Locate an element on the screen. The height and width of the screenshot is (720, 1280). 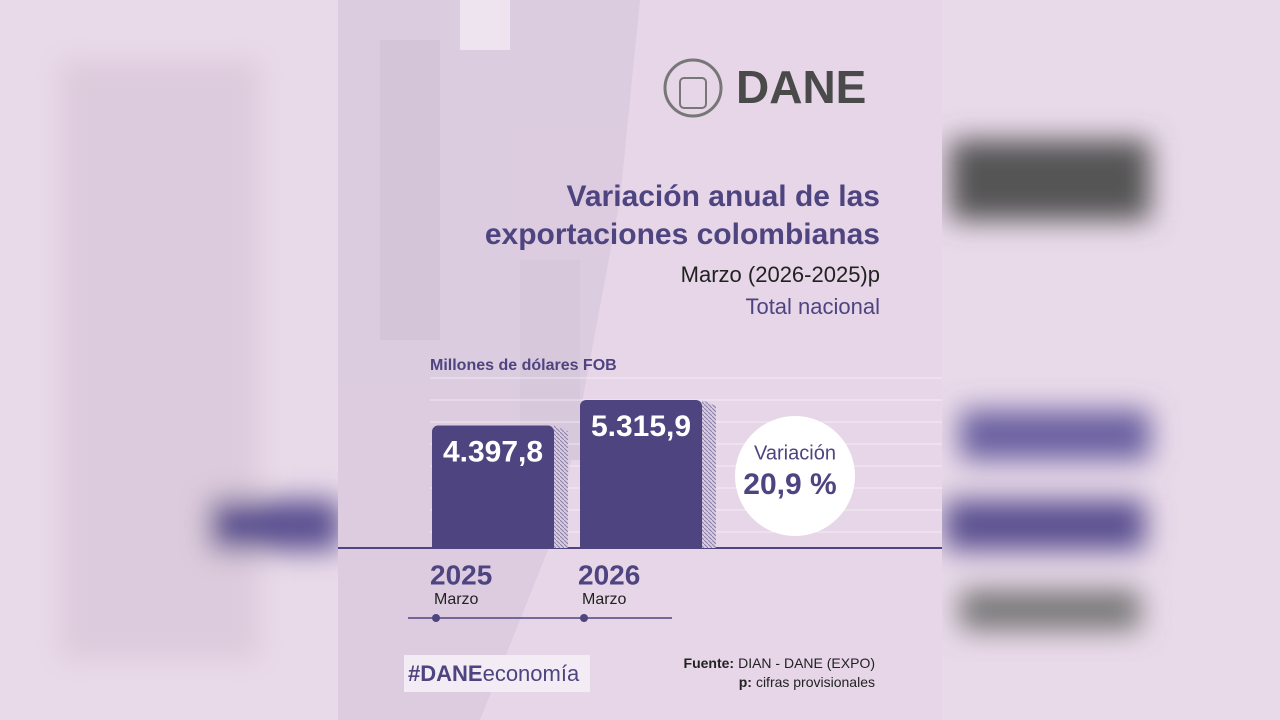
category-label: 2025 is located at coordinates (461, 574).